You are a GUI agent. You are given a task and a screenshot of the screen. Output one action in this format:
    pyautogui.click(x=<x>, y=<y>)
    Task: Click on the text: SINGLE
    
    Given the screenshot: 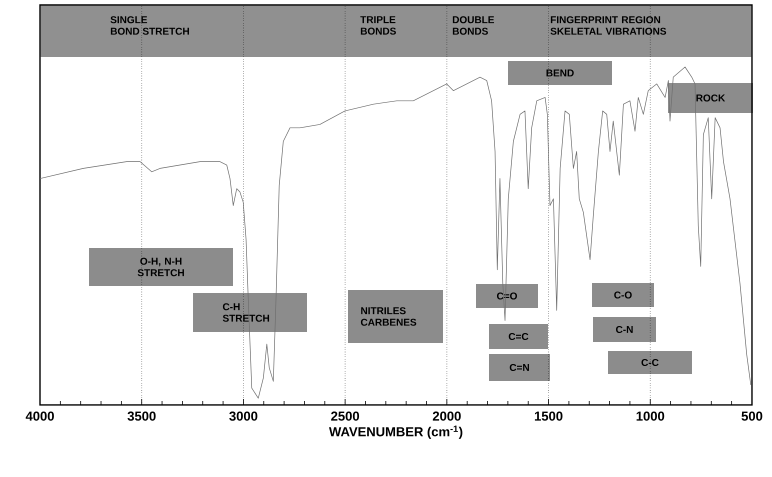 What is the action you would take?
    pyautogui.click(x=129, y=20)
    